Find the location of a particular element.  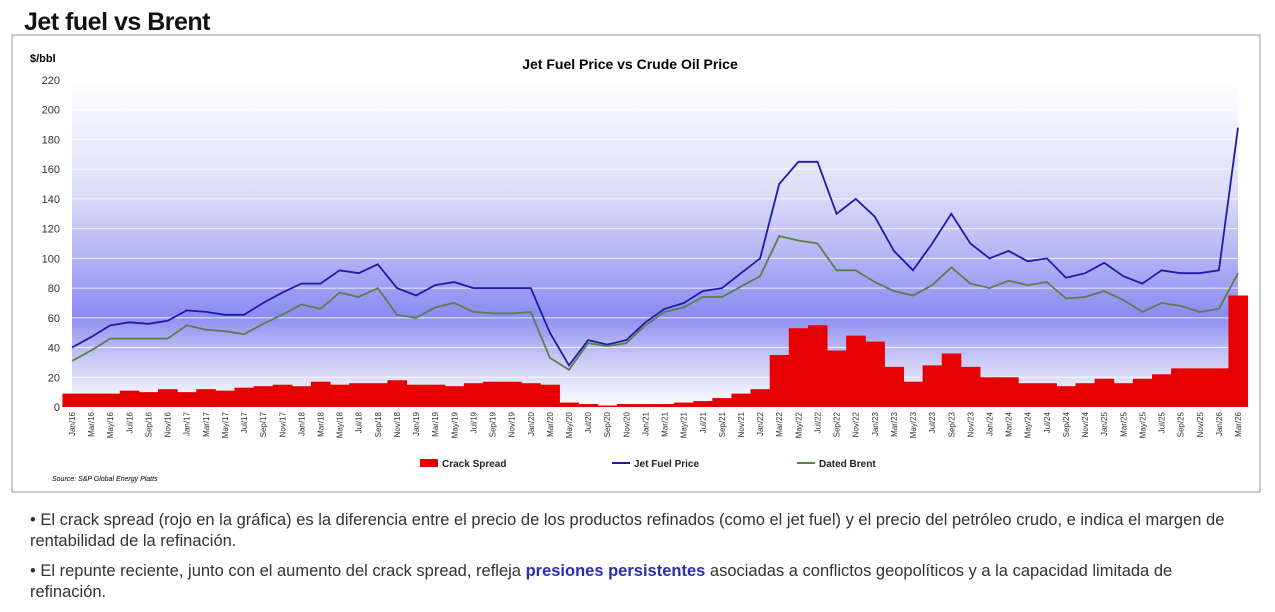

chart-title: Jet Fuel Price vs Crude Oil Price is located at coordinates (630, 64).